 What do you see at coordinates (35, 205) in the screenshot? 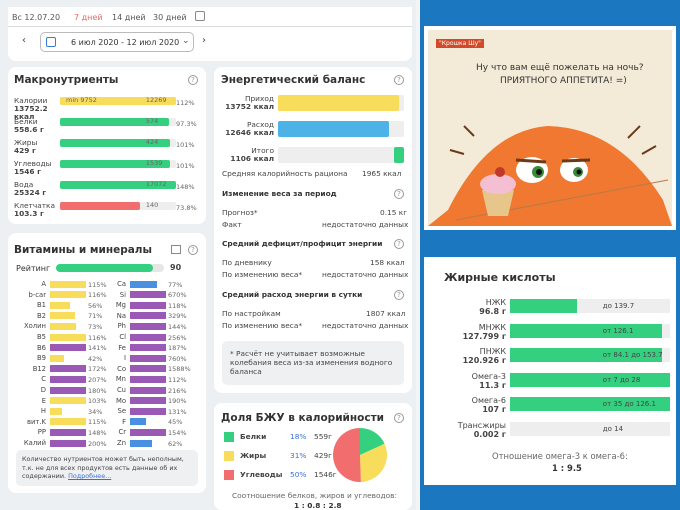
I see `nutrient-name: Клетчатка` at bounding box center [35, 205].